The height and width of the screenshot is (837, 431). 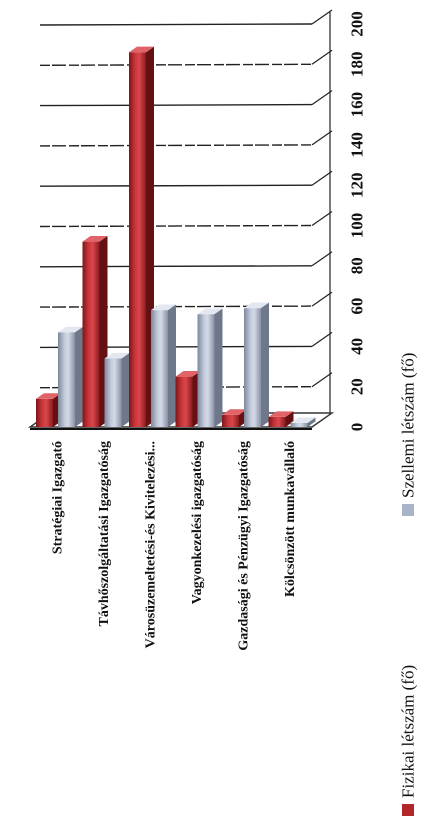 What do you see at coordinates (357, 105) in the screenshot?
I see `tick-label: 160` at bounding box center [357, 105].